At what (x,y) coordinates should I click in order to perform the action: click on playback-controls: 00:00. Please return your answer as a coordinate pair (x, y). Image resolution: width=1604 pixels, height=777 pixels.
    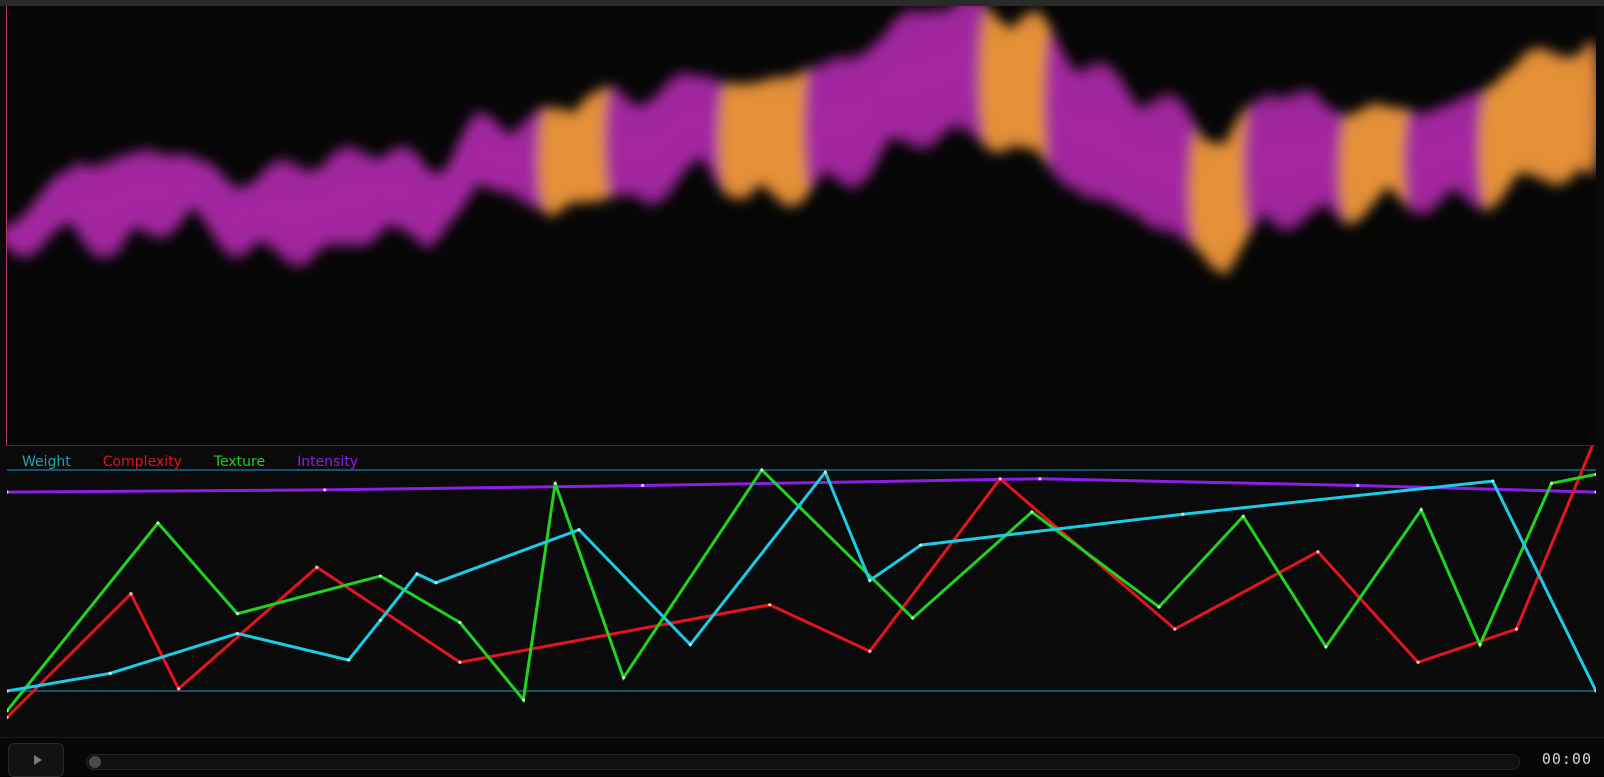
    Looking at the image, I should click on (802, 757).